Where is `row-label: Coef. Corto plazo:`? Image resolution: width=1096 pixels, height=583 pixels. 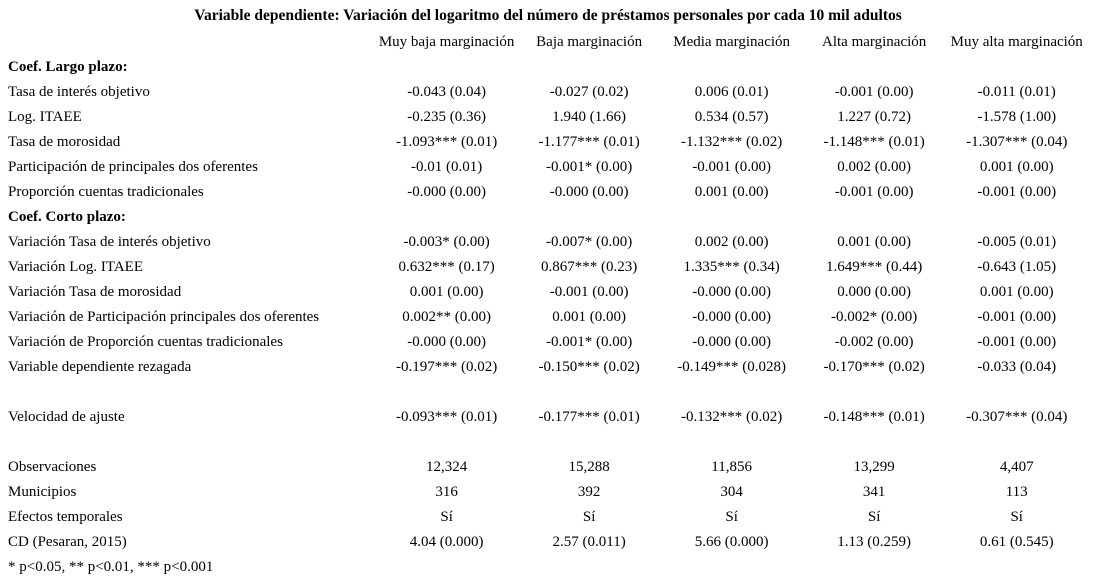
row-label: Coef. Corto plazo: is located at coordinates (67, 217).